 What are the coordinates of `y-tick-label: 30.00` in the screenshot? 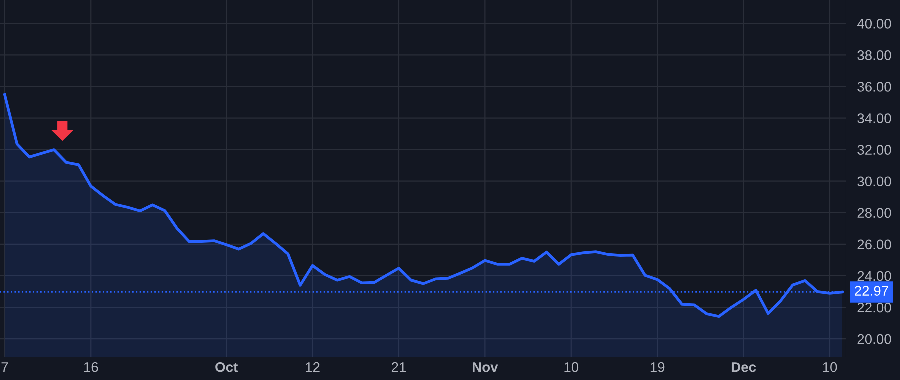 It's located at (875, 181).